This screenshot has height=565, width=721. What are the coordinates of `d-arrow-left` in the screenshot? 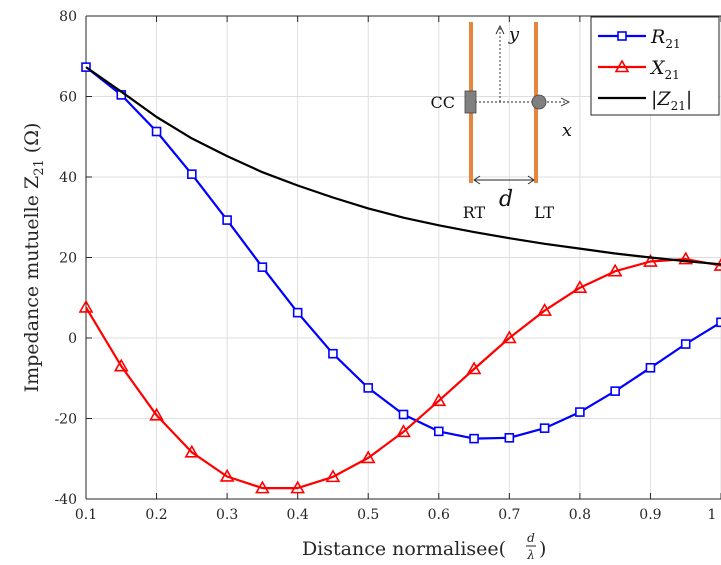 It's located at (477, 180).